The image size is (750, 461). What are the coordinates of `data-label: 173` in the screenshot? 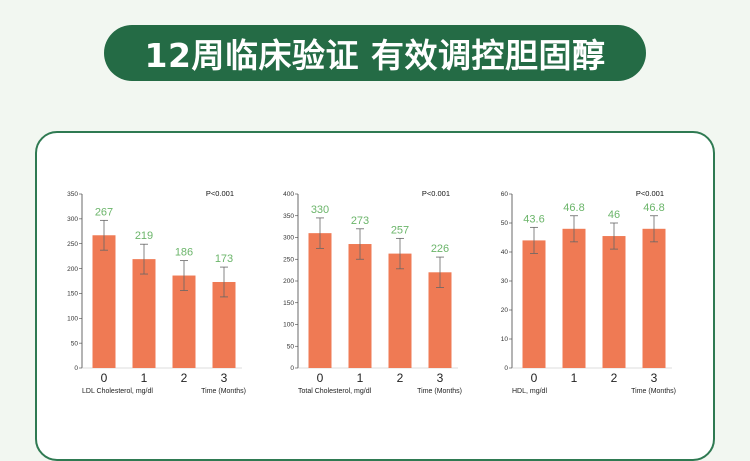 It's located at (224, 259).